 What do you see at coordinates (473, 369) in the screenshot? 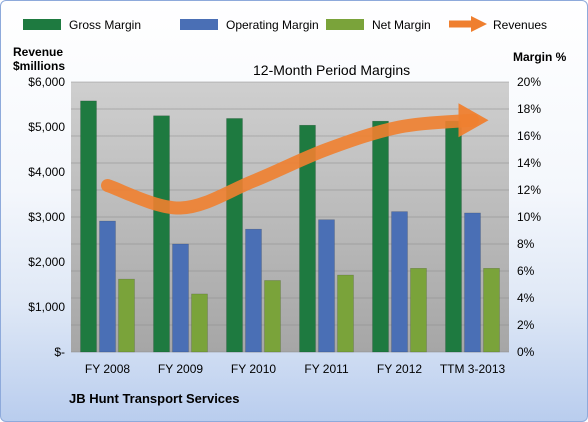
I see `x-tick-label: TTM 3-2013` at bounding box center [473, 369].